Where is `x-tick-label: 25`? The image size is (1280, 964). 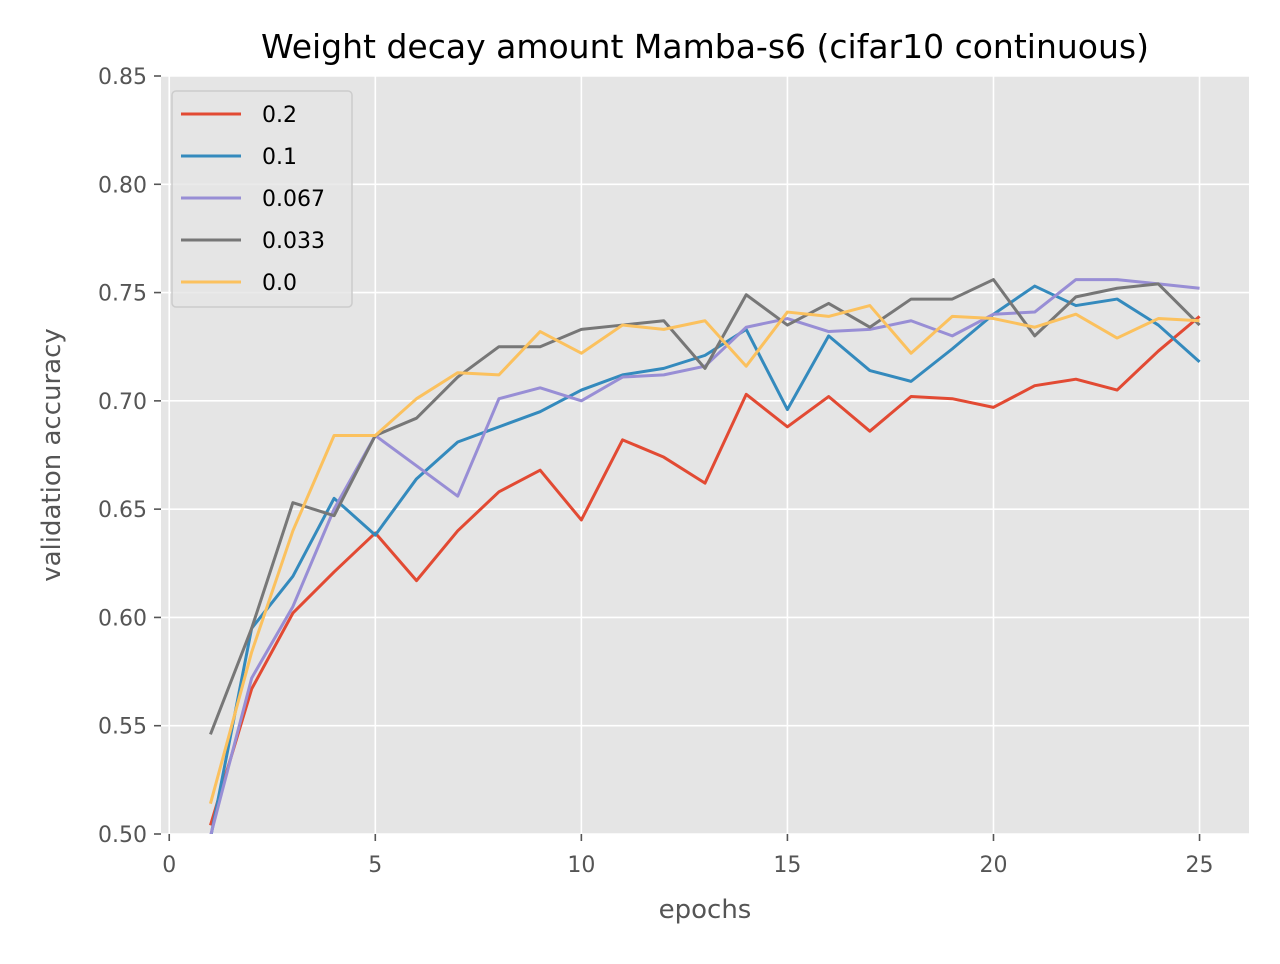 x-tick-label: 25 is located at coordinates (1200, 865).